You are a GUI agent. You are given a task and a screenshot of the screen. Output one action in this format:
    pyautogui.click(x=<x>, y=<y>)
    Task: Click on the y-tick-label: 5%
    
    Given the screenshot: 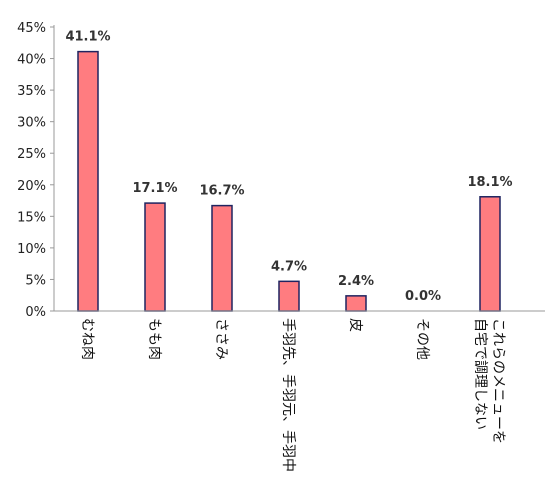 What is the action you would take?
    pyautogui.click(x=35, y=280)
    